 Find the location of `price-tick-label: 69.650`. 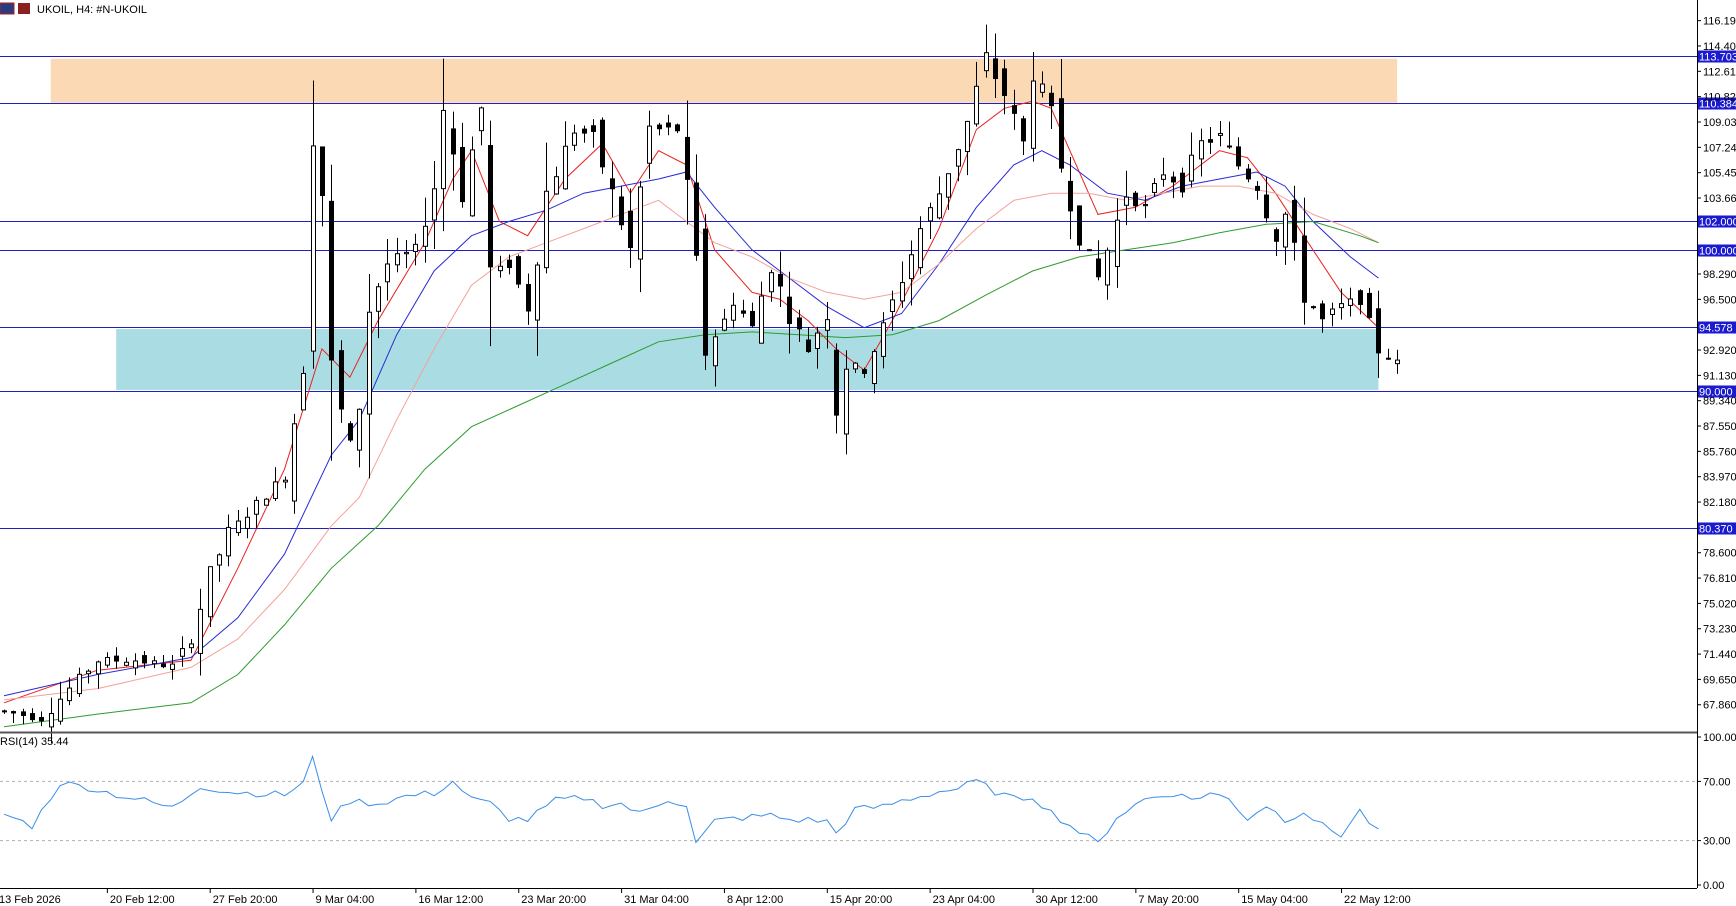

price-tick-label: 69.650 is located at coordinates (1719, 680).